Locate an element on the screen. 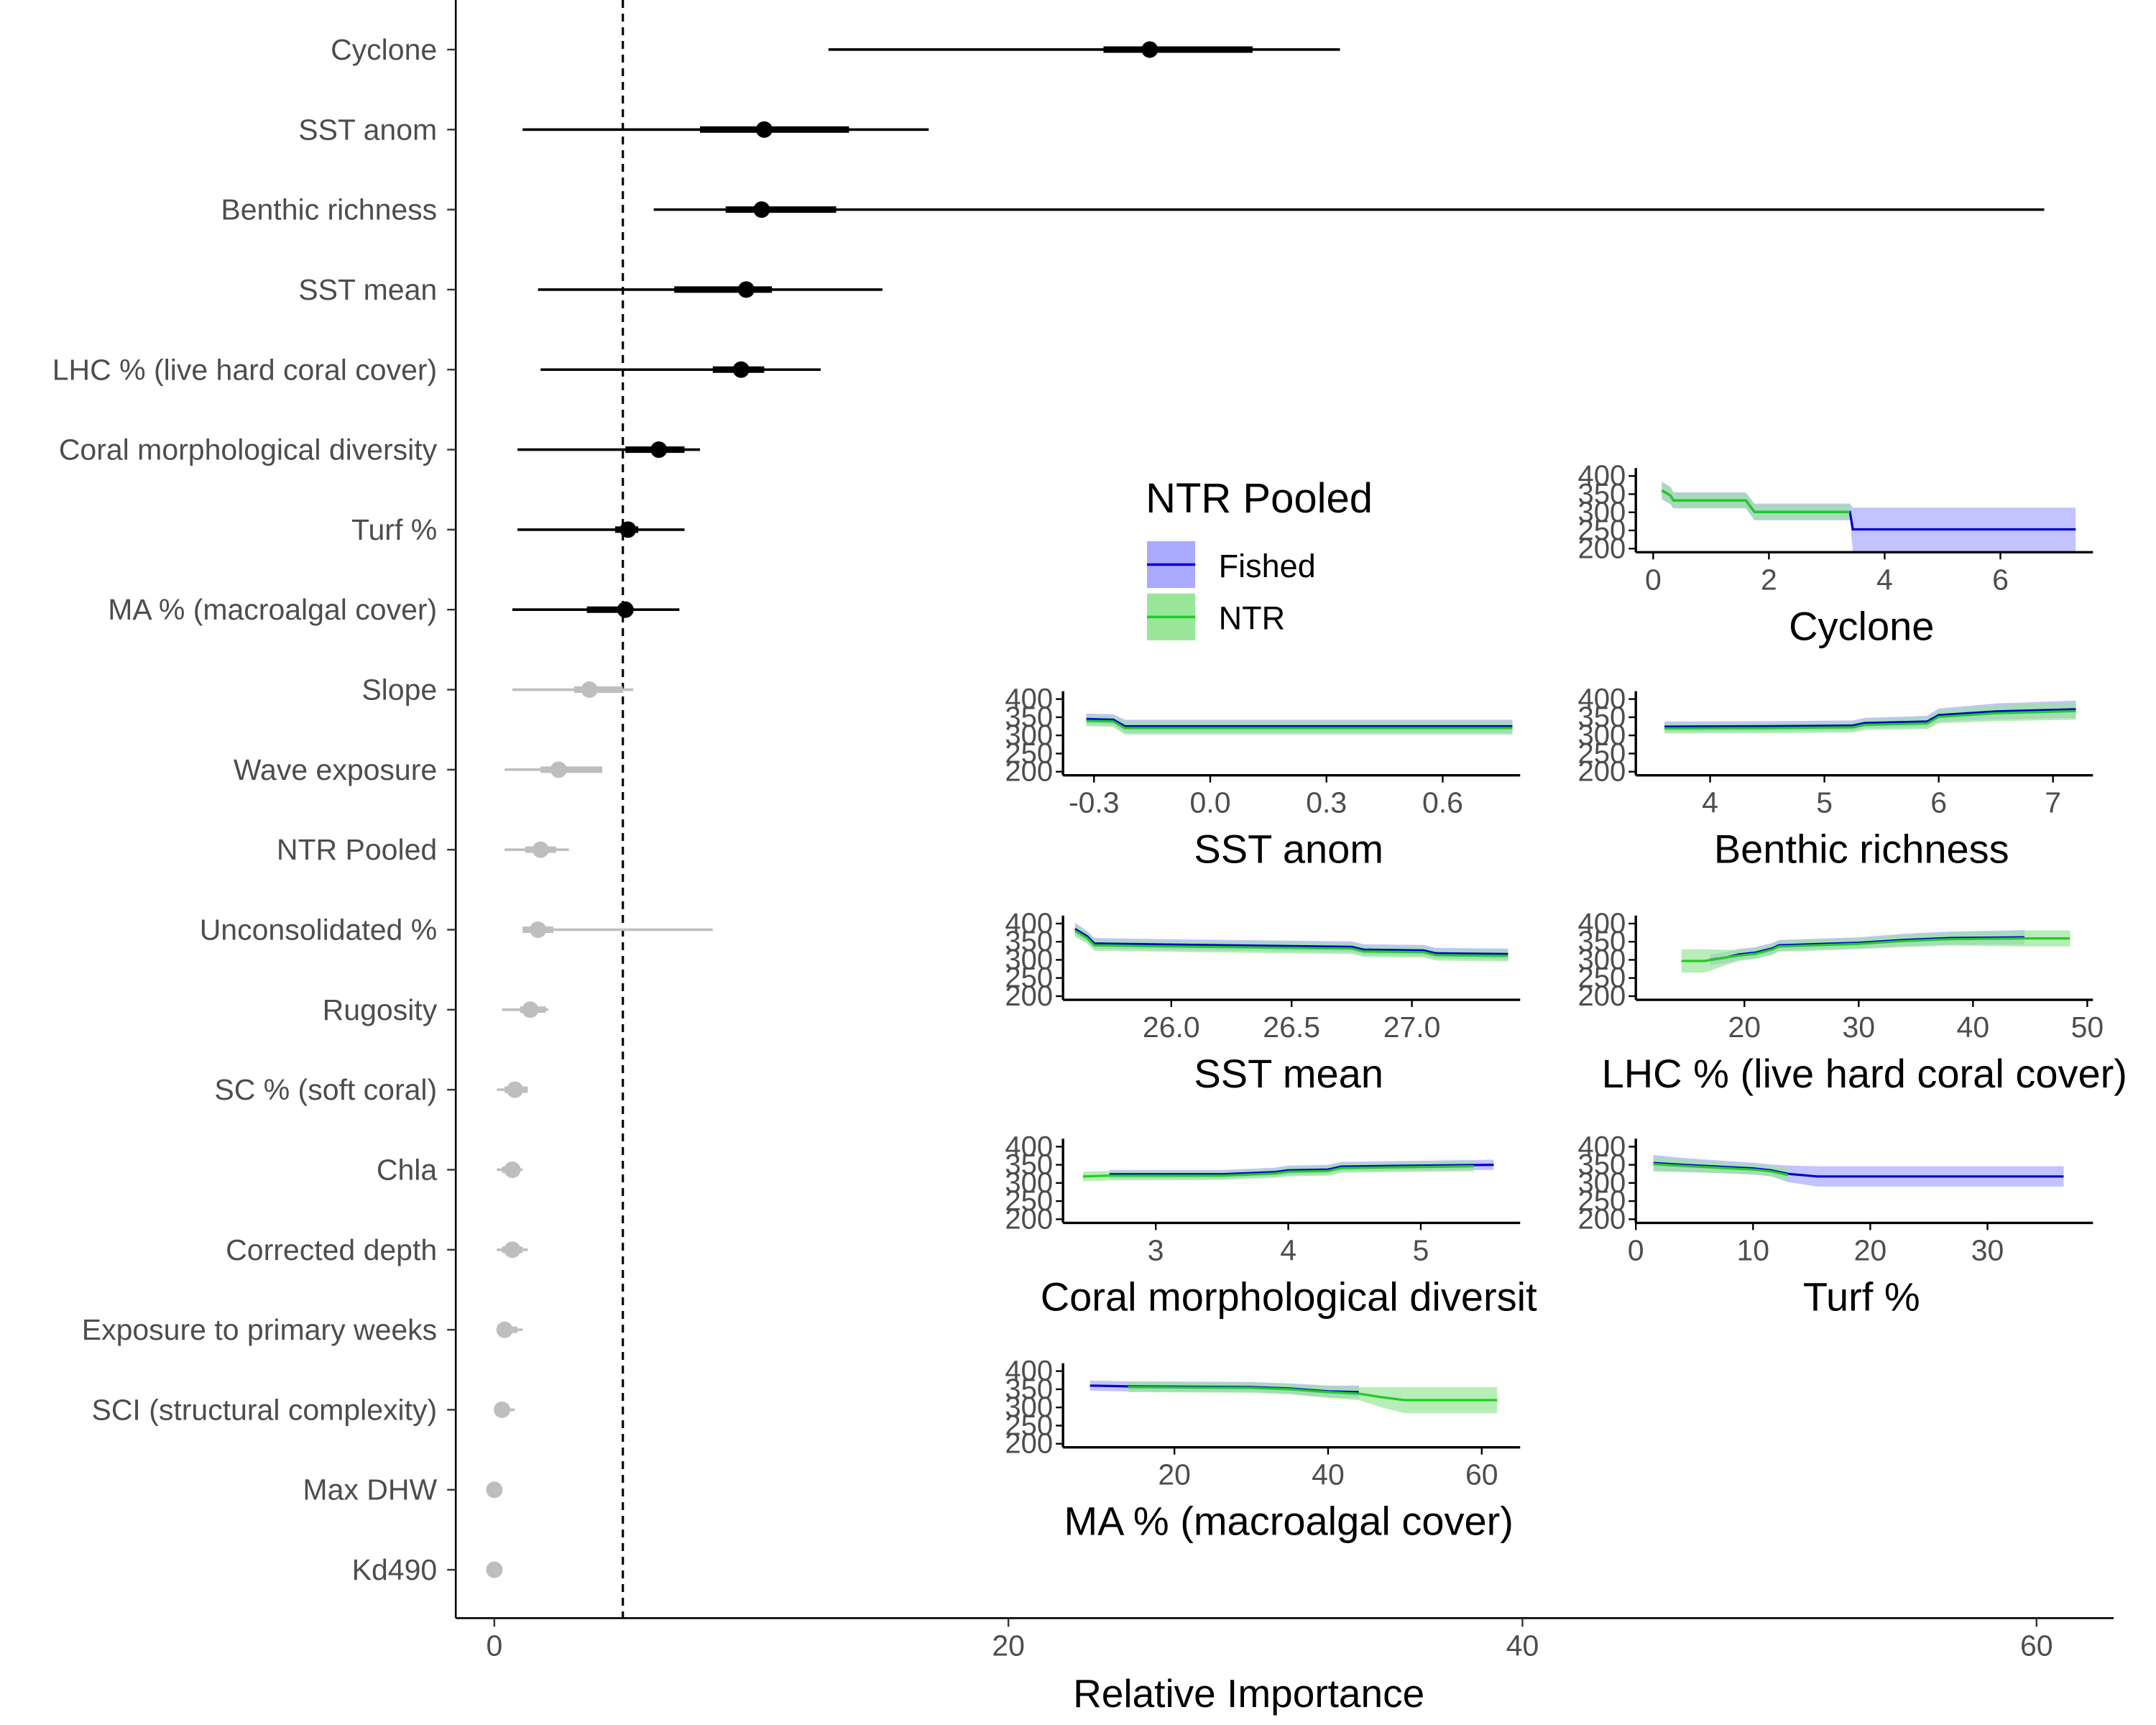 This screenshot has width=2156, height=1725. inset-x-tick-label: 6 is located at coordinates (2000, 579).